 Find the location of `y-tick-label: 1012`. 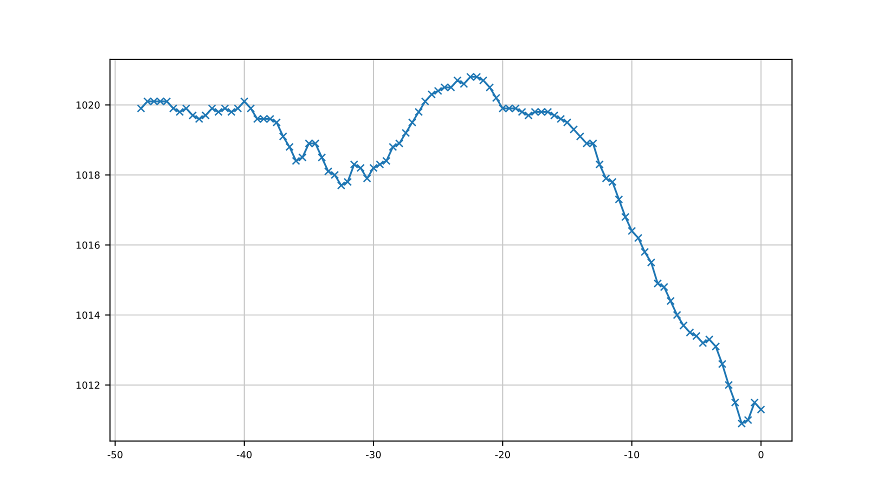

y-tick-label: 1012 is located at coordinates (88, 385).